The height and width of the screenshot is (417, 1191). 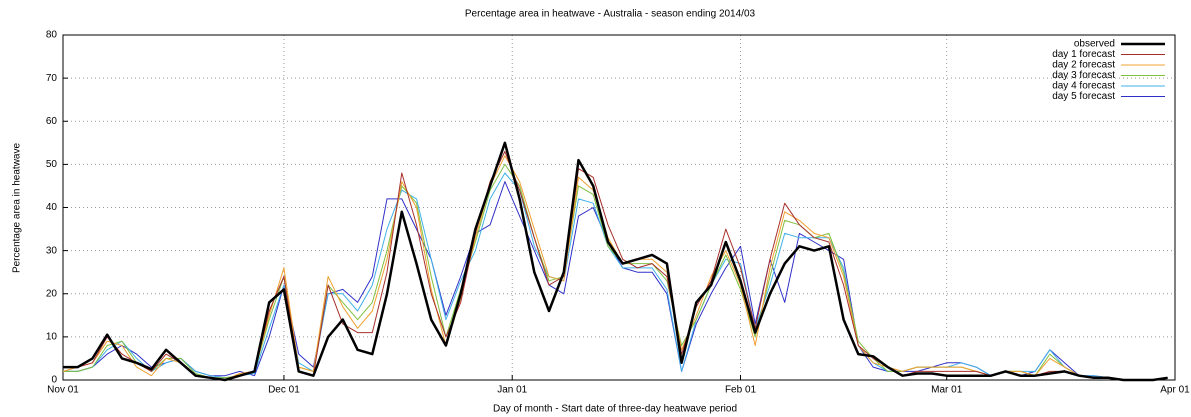 What do you see at coordinates (52, 35) in the screenshot?
I see `y-tick-label: 80` at bounding box center [52, 35].